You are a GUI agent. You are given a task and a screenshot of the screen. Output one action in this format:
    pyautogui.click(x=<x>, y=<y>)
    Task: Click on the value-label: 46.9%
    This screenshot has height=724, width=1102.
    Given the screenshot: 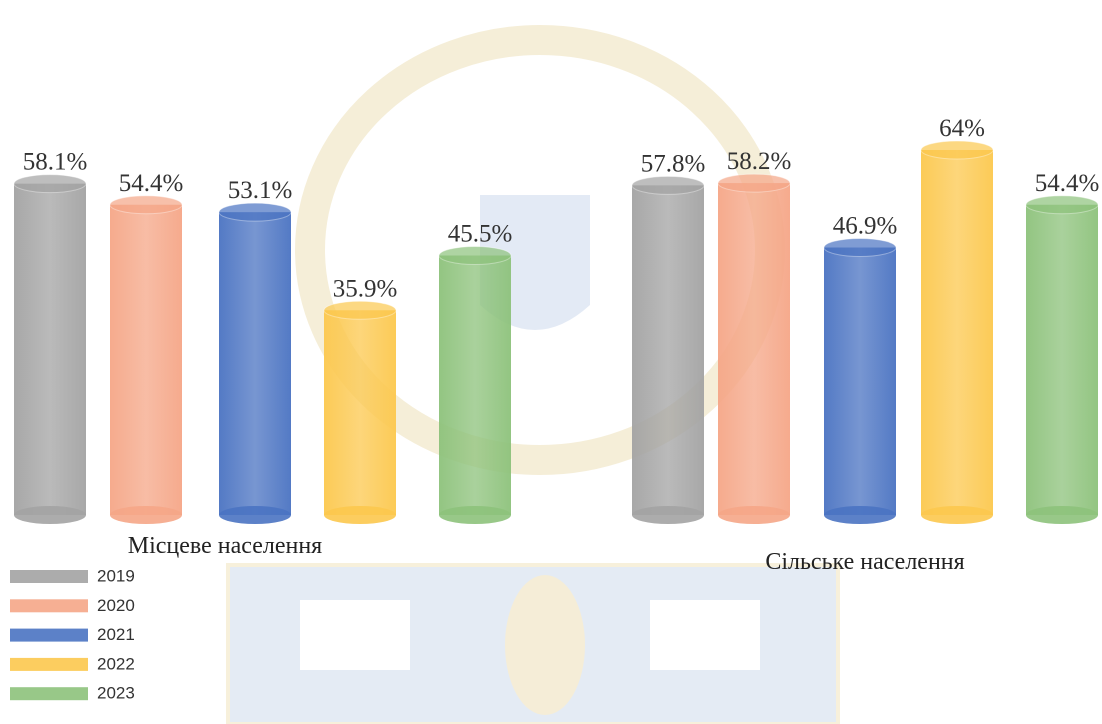 What is the action you would take?
    pyautogui.click(x=865, y=226)
    